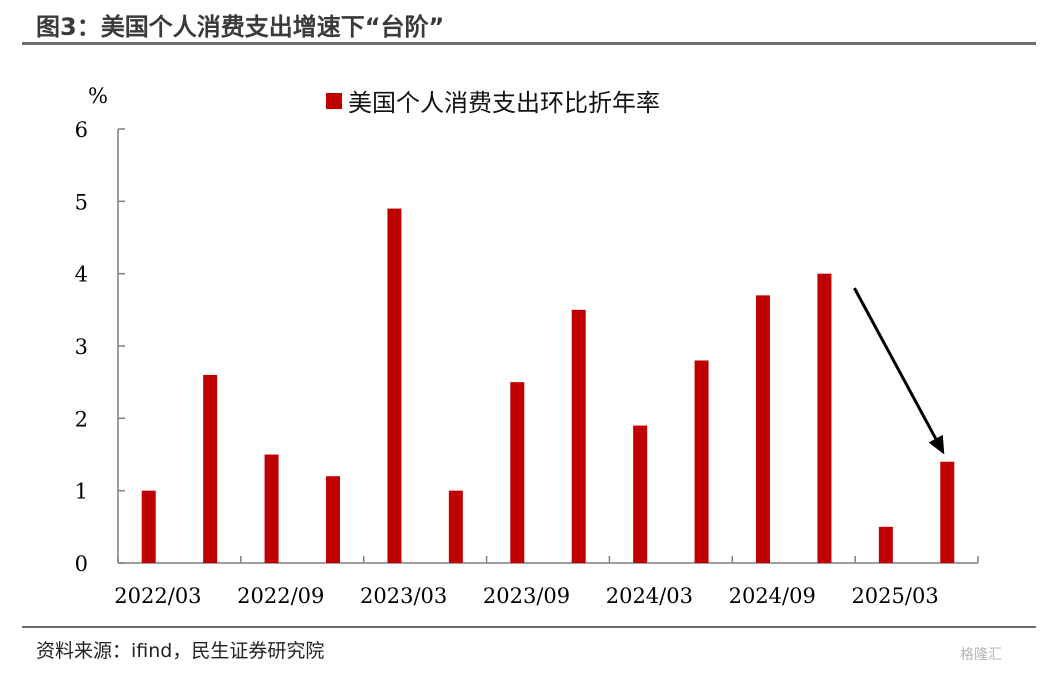 The image size is (1041, 673). I want to click on y-axis-unit: %, so click(98, 96).